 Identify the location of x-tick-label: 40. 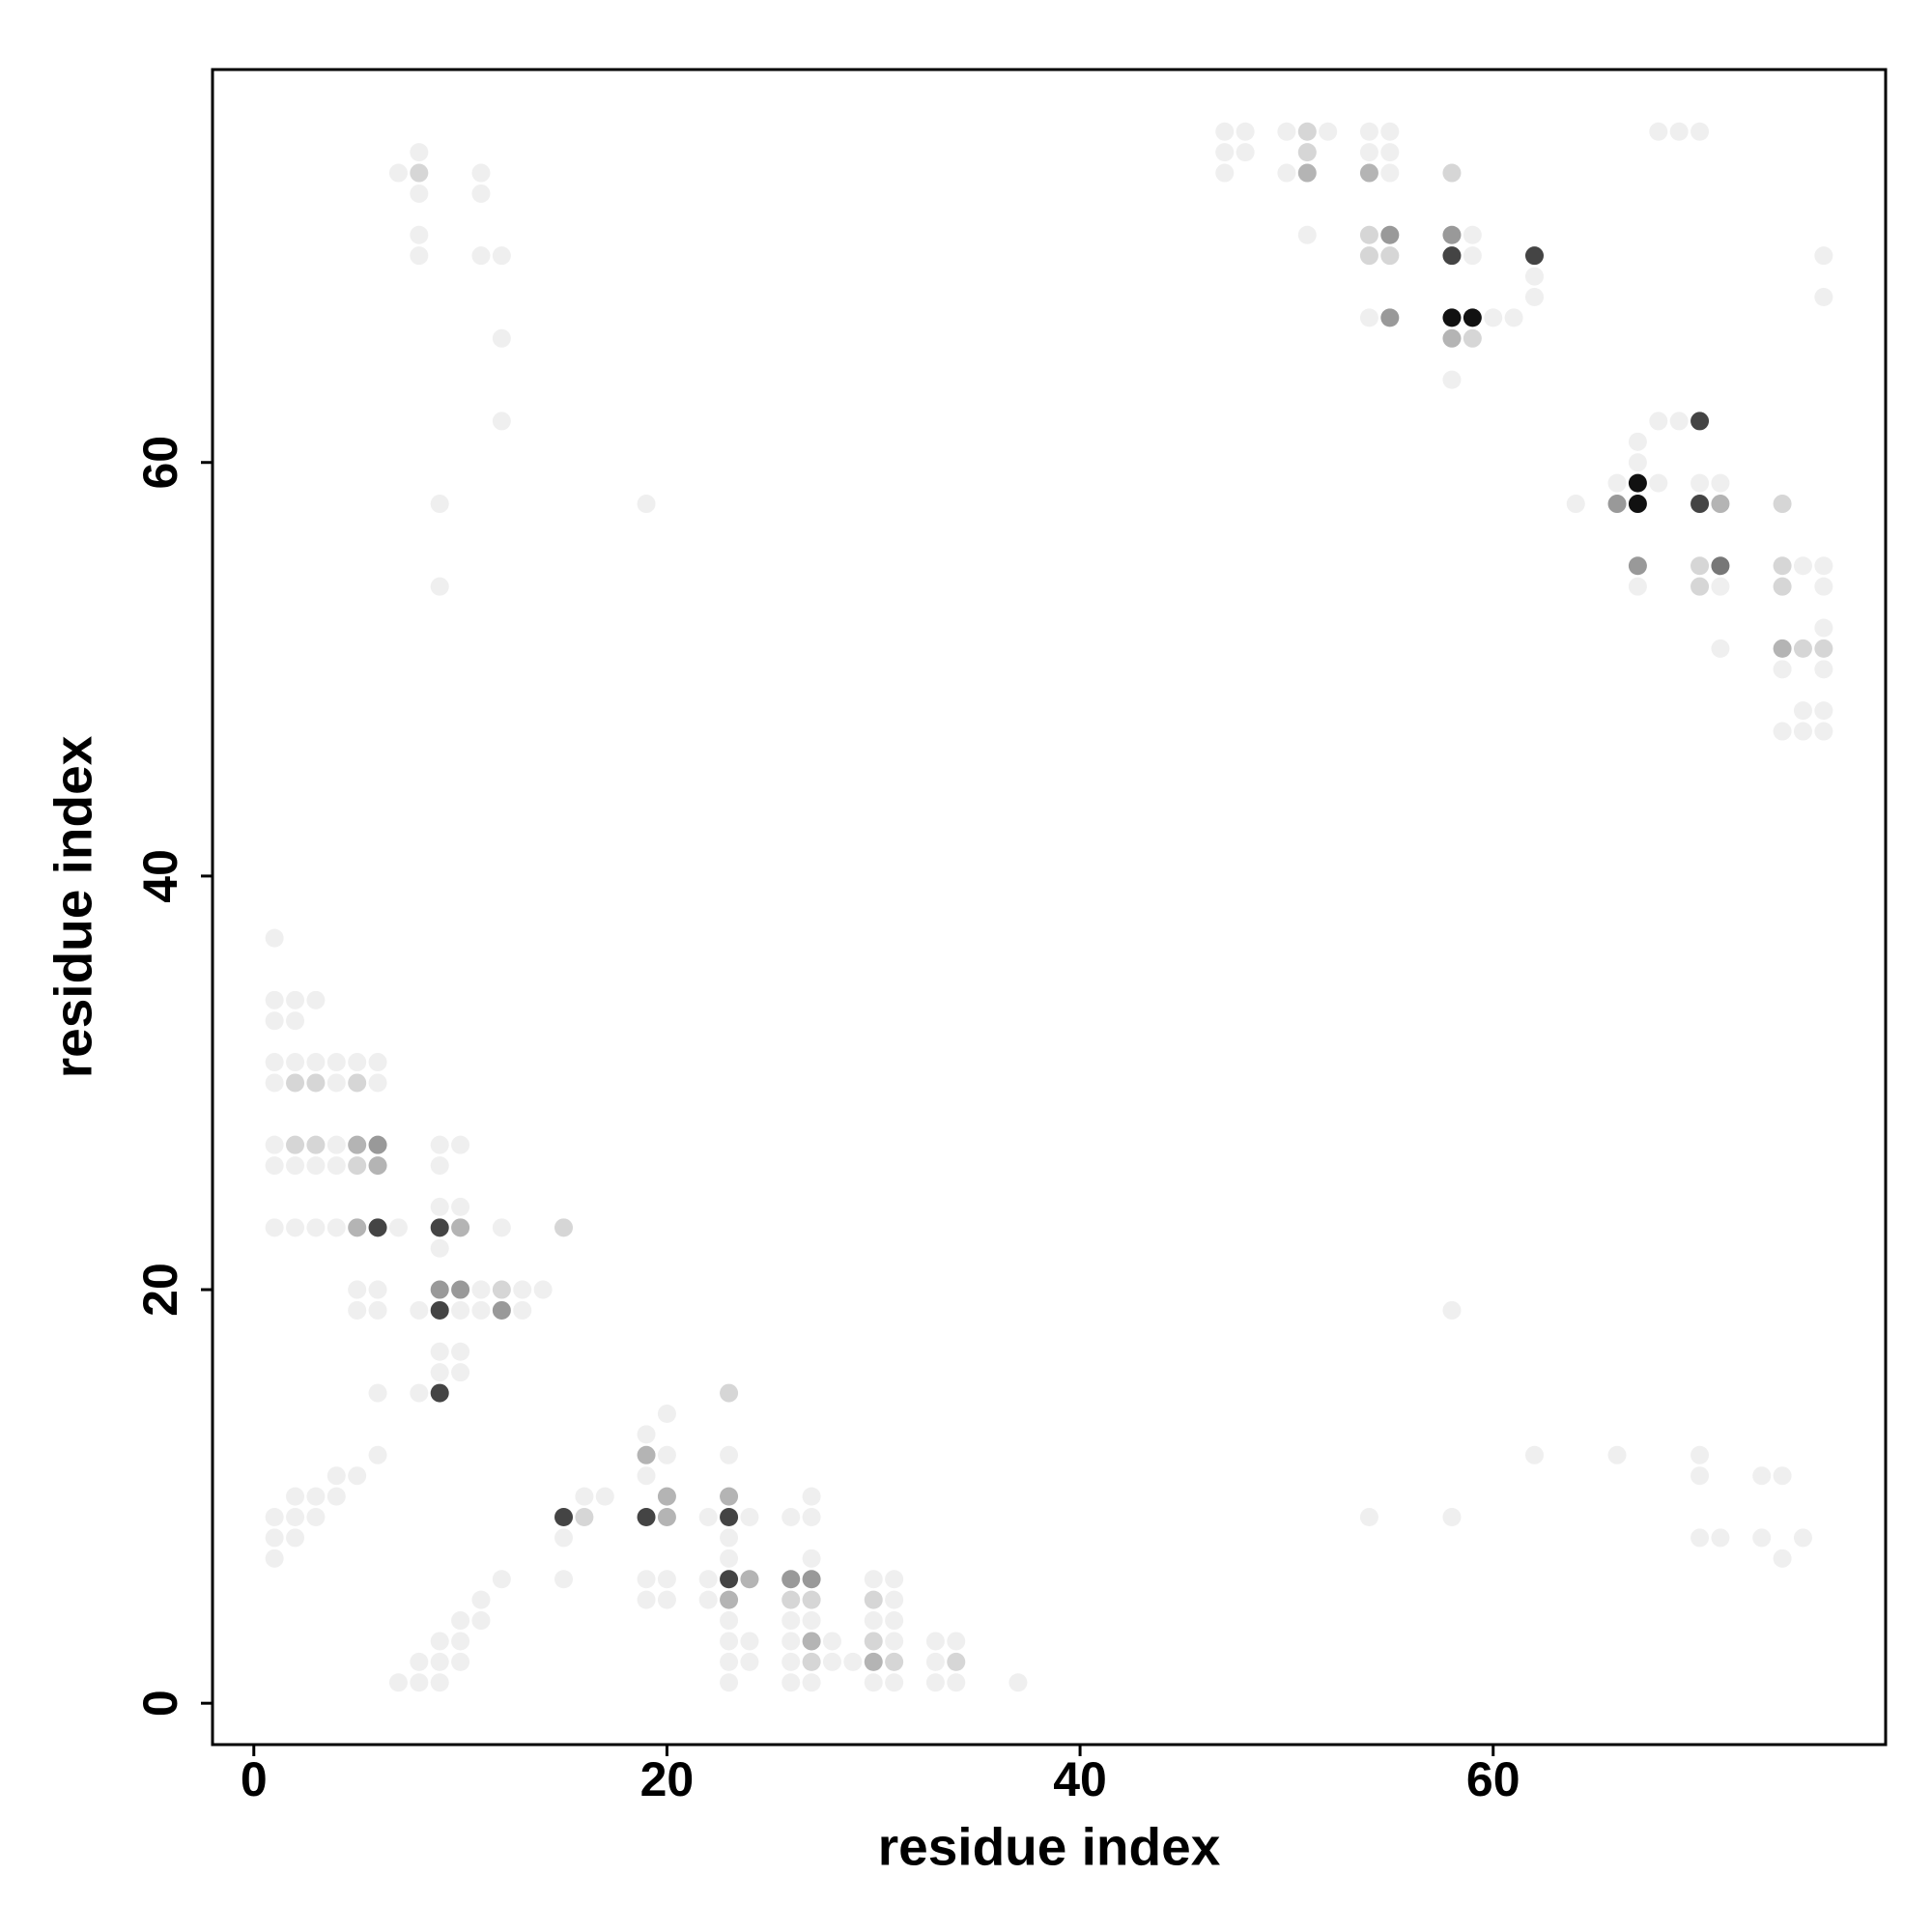
(1080, 1779).